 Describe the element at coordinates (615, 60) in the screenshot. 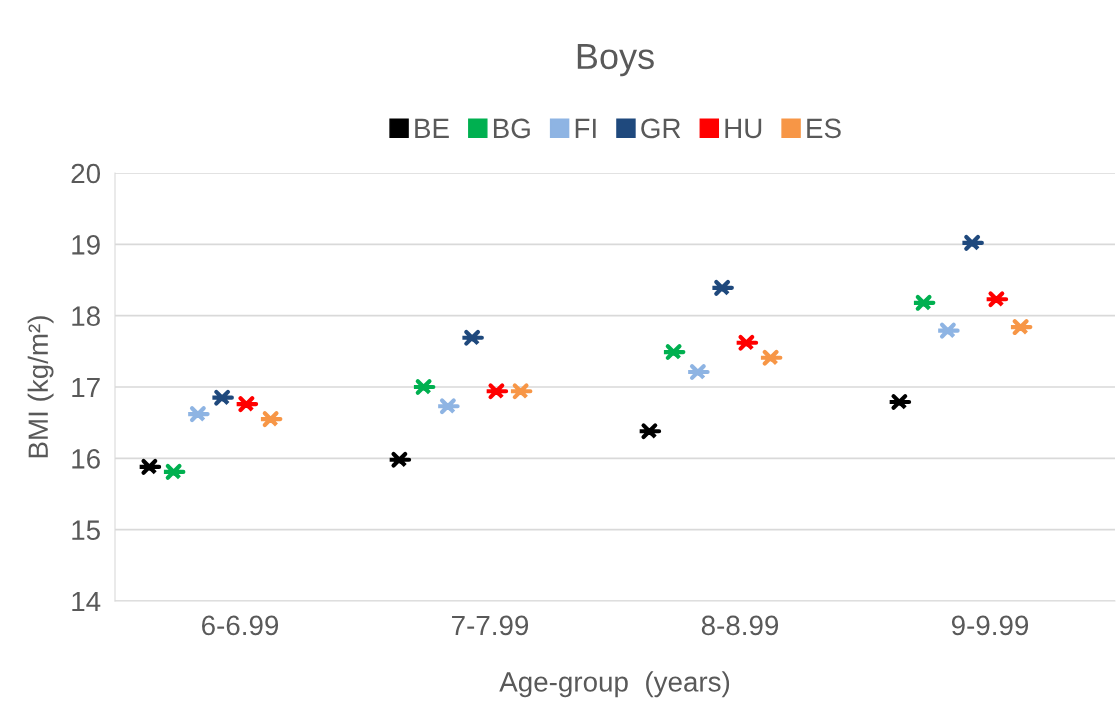

I see `chart-title: Boys` at that location.